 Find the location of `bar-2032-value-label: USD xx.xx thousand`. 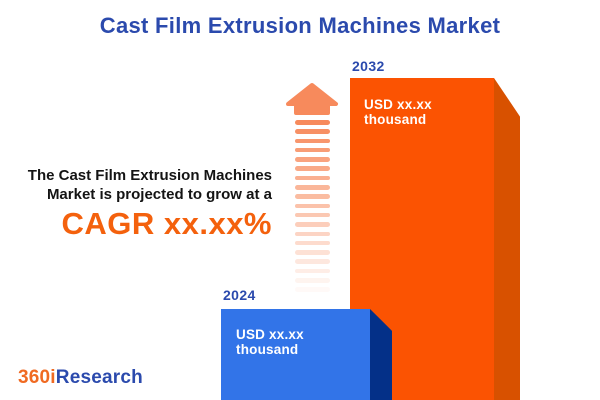

bar-2032-value-label: USD xx.xx thousand is located at coordinates (398, 112).